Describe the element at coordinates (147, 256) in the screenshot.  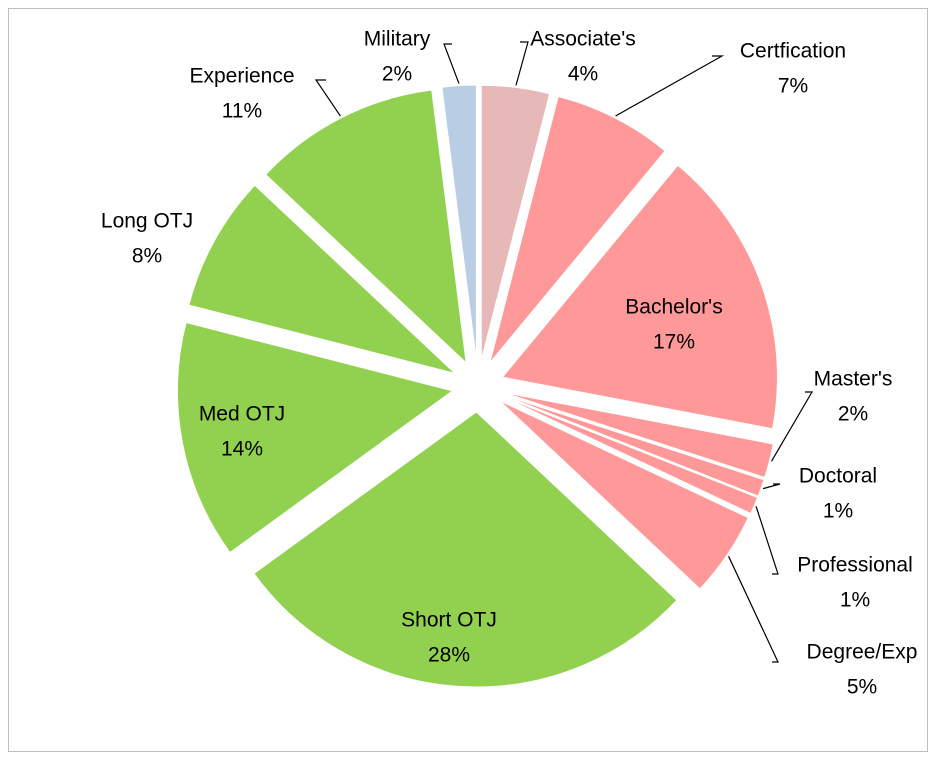
I see `slice-value-label: 8%` at that location.